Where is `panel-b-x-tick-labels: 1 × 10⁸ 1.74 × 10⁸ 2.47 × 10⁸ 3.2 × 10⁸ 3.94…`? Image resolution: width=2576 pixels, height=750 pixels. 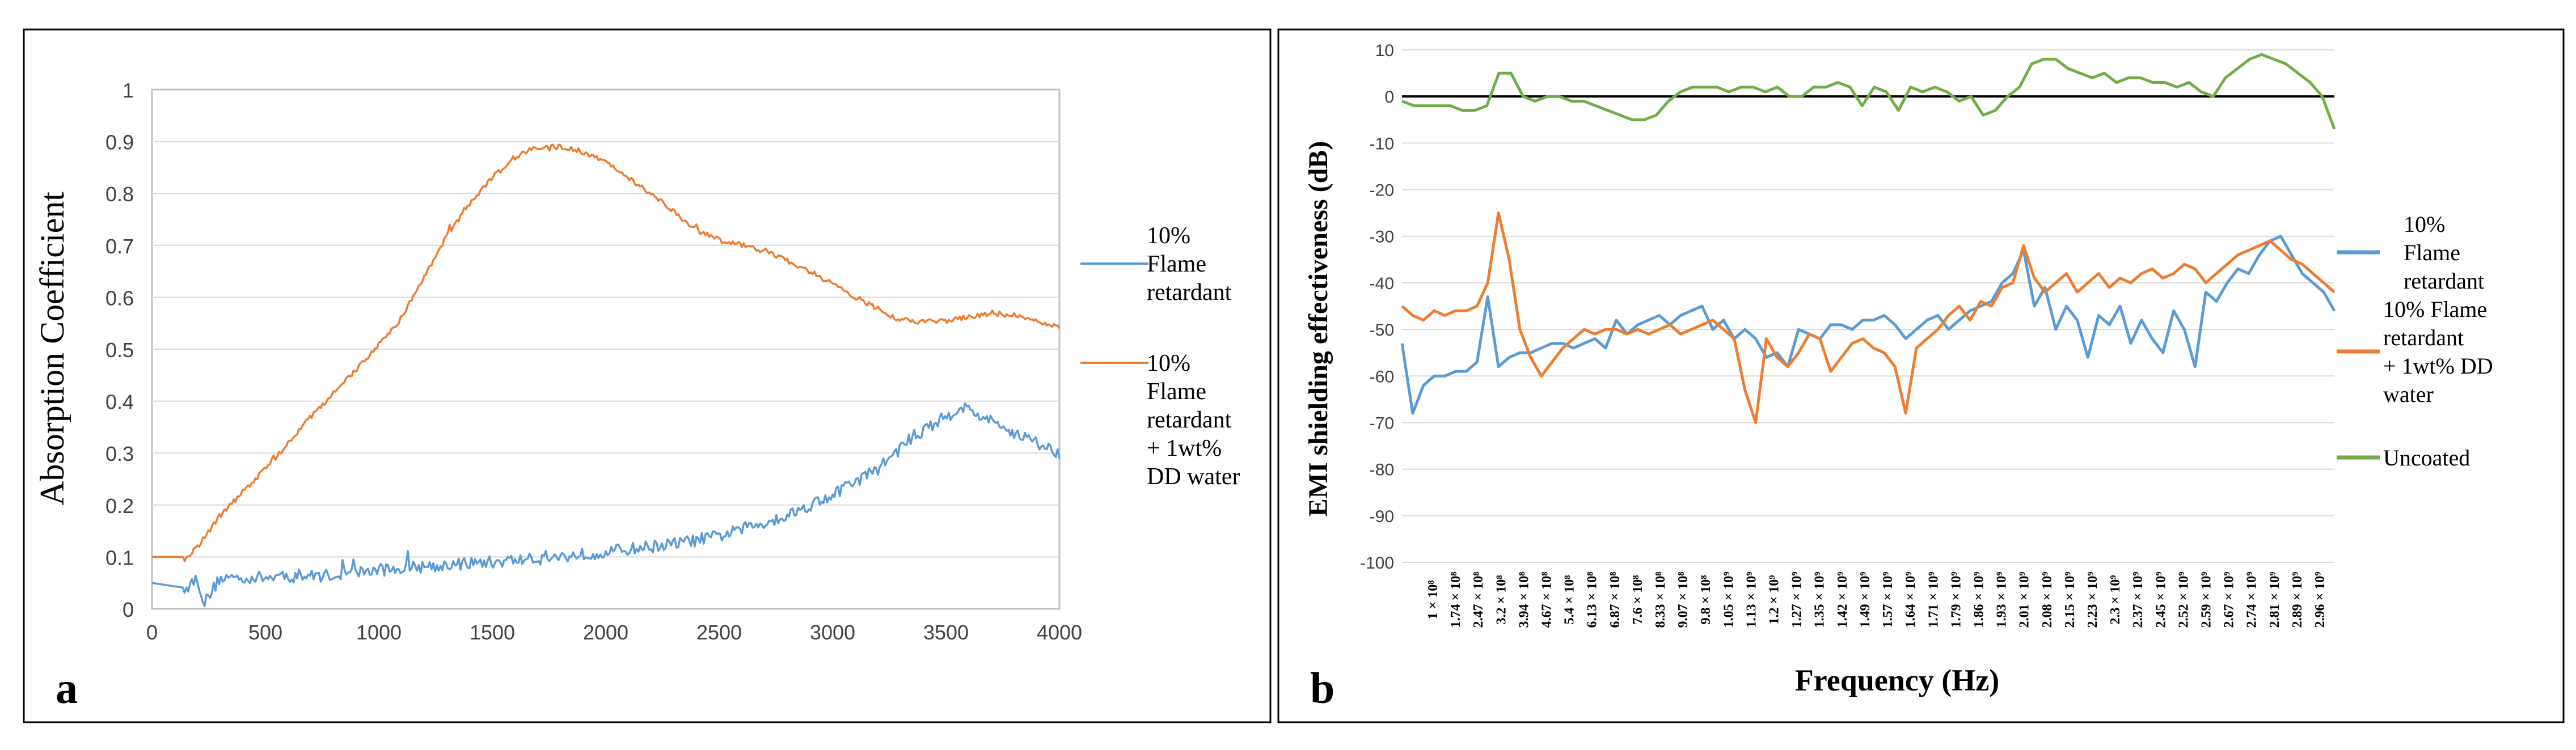
panel-b-x-tick-labels: 1 × 10⁸ 1.74 × 10⁸ 2.47 × 10⁸ 3.2 × 10⁸ 3.94… is located at coordinates (1877, 600).